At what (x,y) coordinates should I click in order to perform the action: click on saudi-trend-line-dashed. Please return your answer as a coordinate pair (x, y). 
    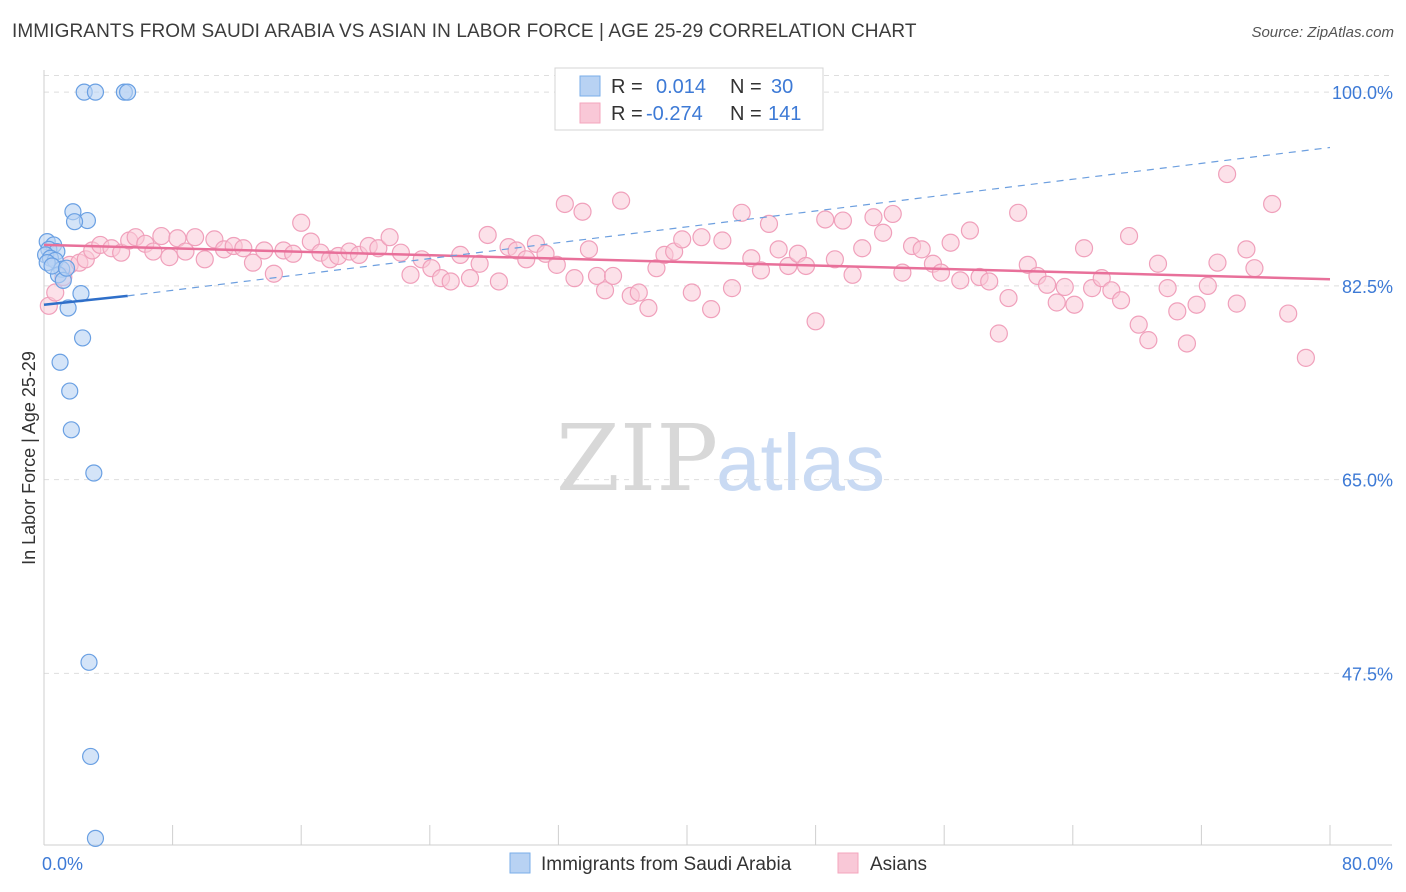
    Looking at the image, I should click on (729, 221).